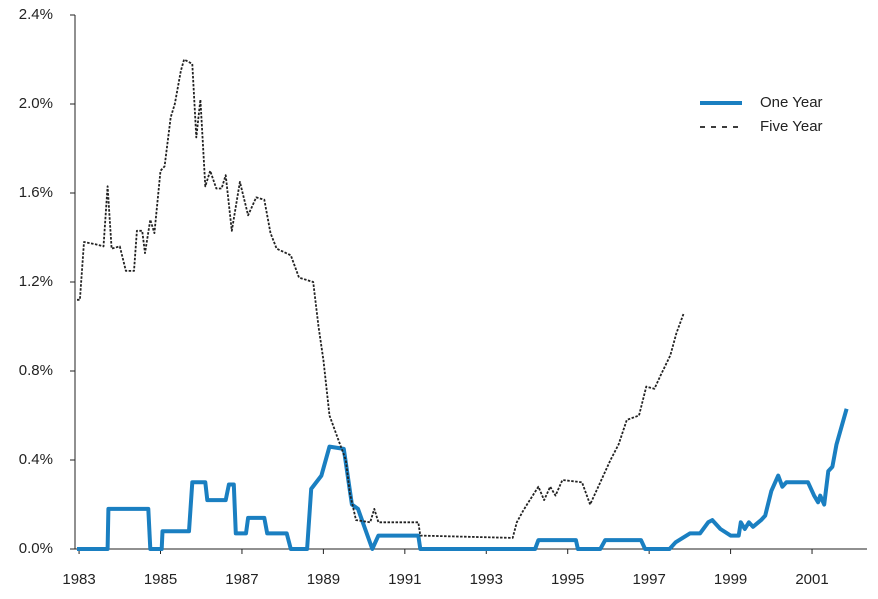 This screenshot has width=878, height=599. I want to click on y-tick-label: 2.4%, so click(36, 14).